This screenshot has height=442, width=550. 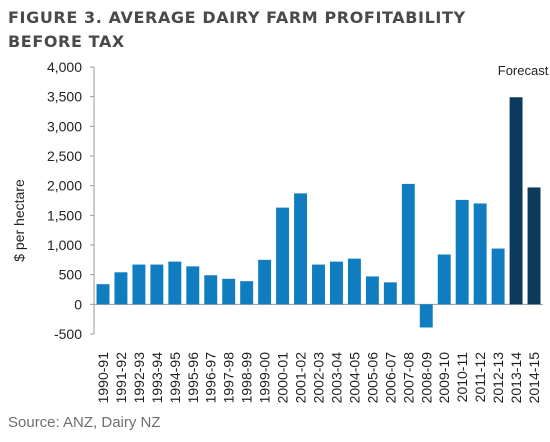 I want to click on y-tick-label: 2,000, so click(x=64, y=186).